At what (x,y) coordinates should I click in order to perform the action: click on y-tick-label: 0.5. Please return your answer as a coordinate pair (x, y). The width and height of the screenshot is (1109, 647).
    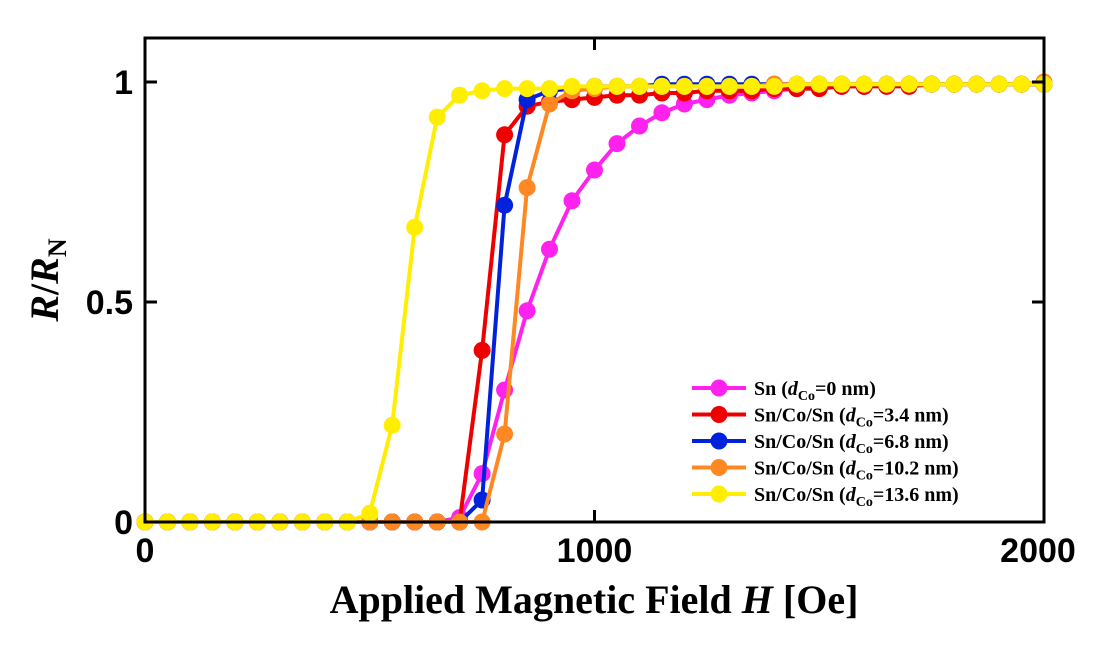
    Looking at the image, I should click on (109, 303).